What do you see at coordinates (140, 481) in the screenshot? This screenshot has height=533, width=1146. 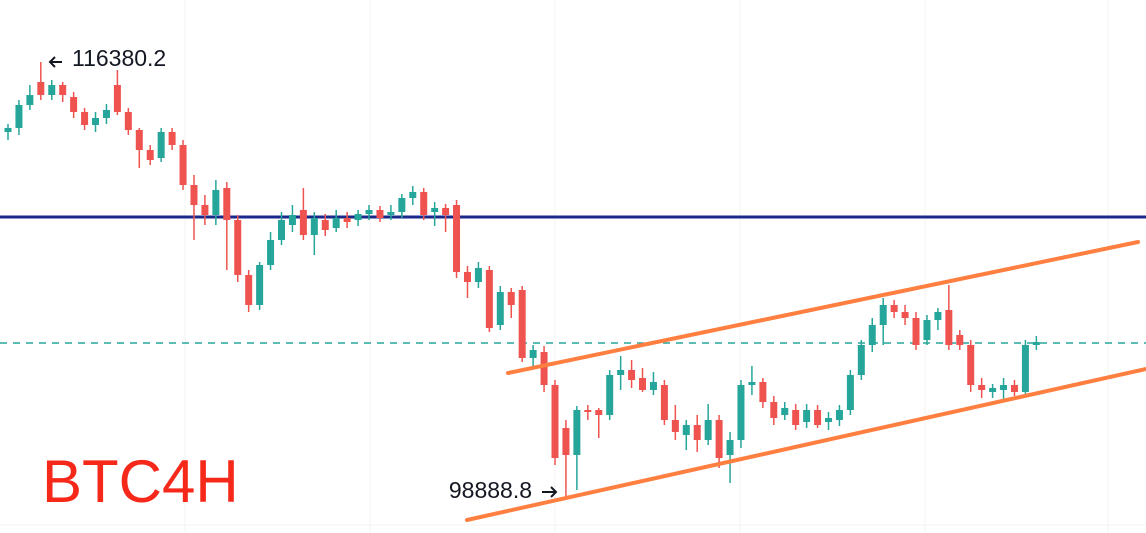 I see `chart-title: BTC4H` at bounding box center [140, 481].